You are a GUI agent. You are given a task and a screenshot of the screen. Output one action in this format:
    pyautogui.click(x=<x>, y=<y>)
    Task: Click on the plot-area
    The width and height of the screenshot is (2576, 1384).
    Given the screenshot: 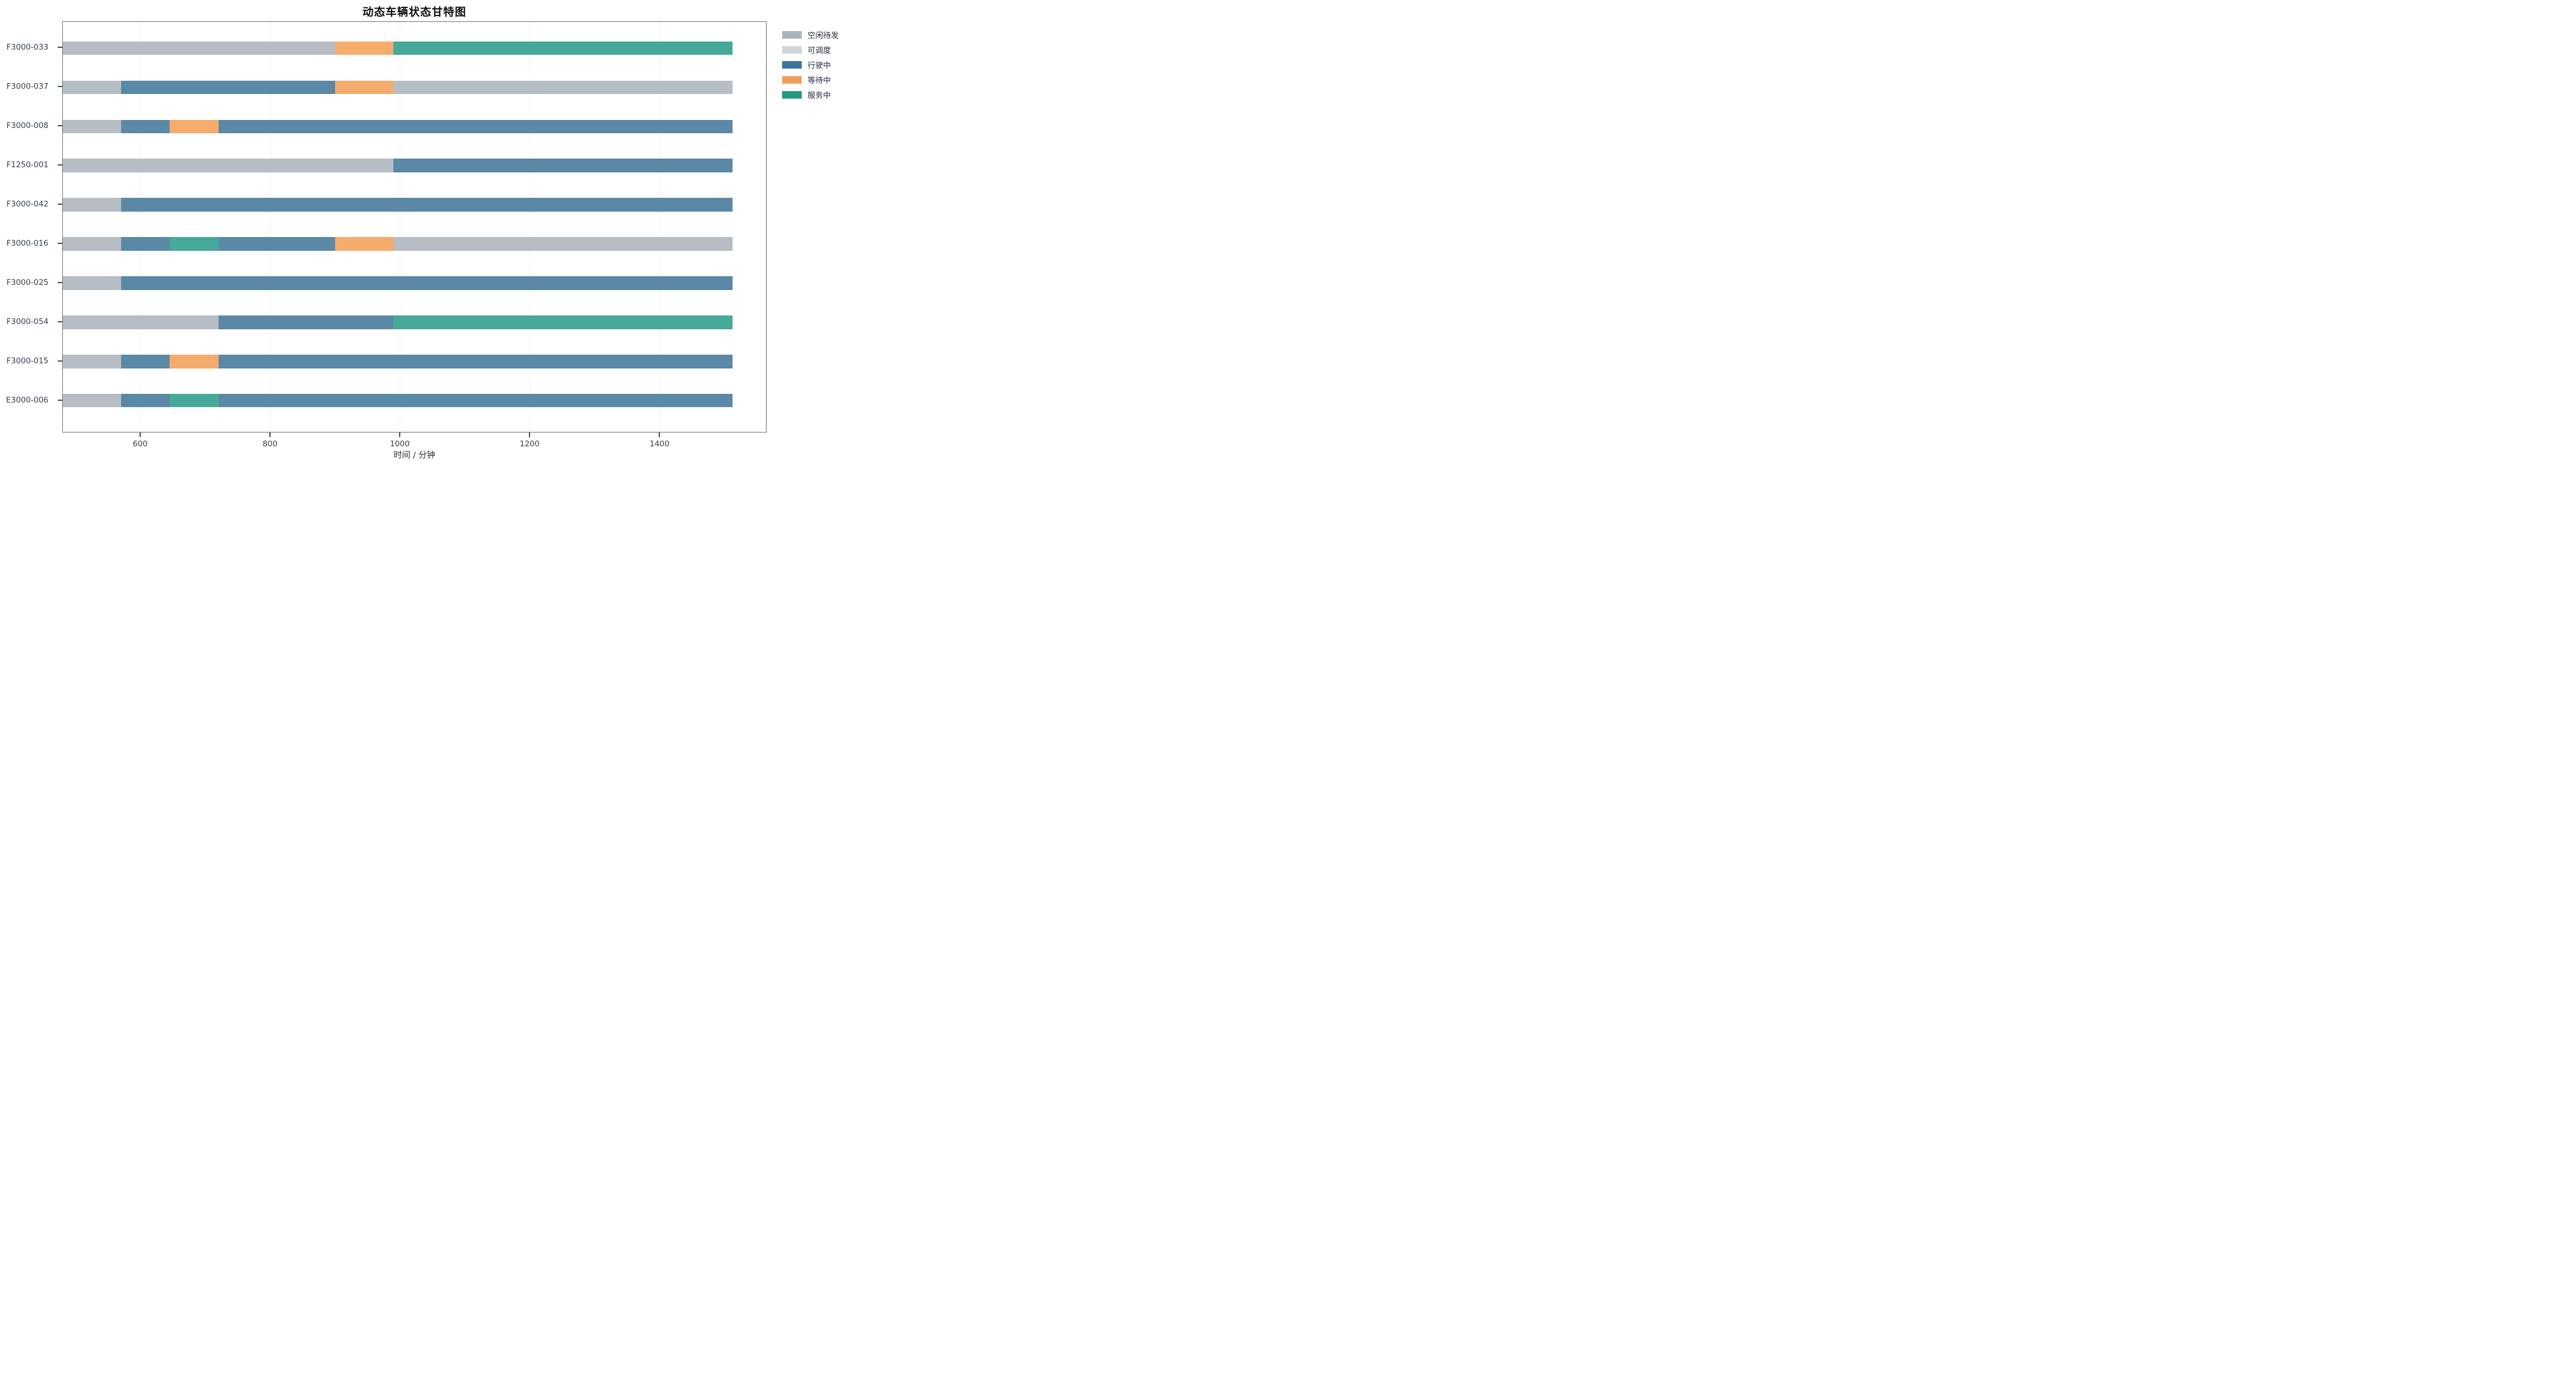 What is the action you would take?
    pyautogui.click(x=415, y=226)
    